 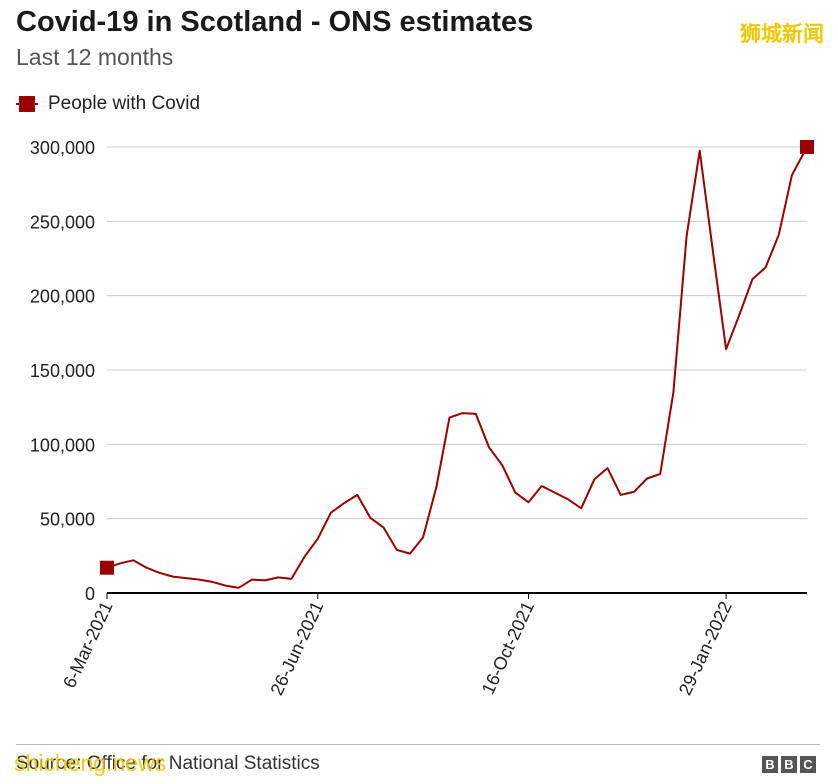 What do you see at coordinates (807, 147) in the screenshot?
I see `end-marker` at bounding box center [807, 147].